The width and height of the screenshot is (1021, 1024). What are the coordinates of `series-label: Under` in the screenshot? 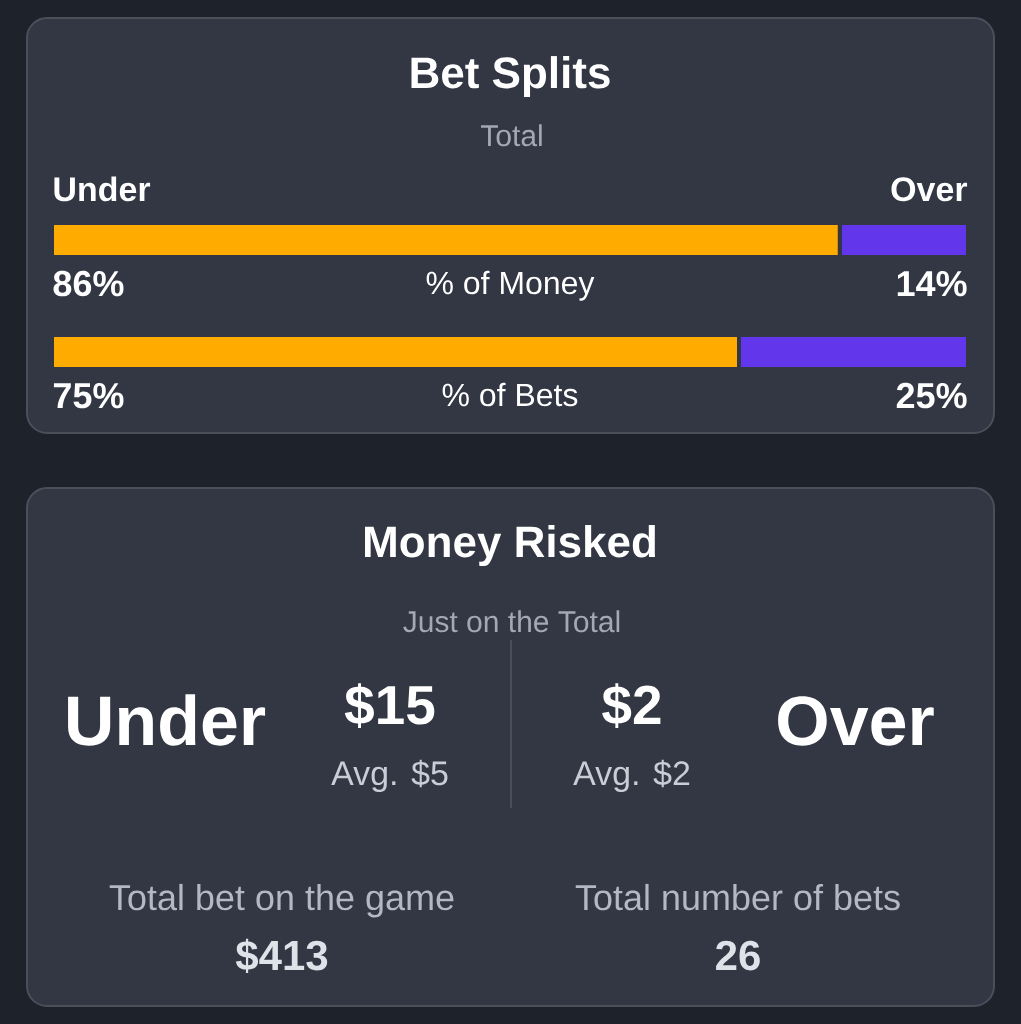 It's located at (102, 189).